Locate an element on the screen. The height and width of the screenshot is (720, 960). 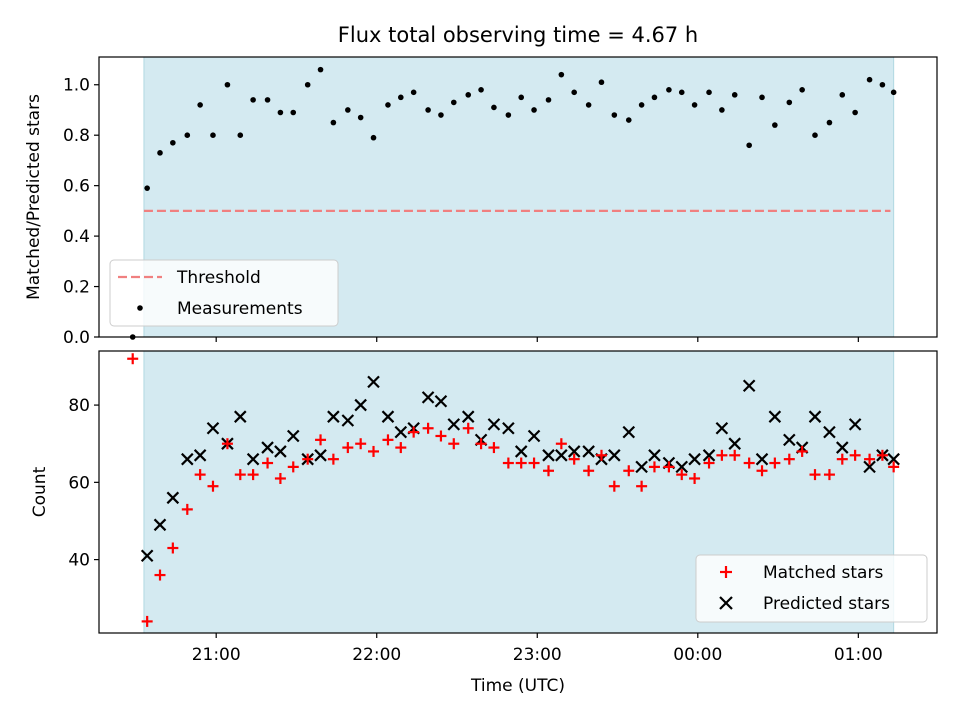
y-tick-label: 0.4 is located at coordinates (76, 237).